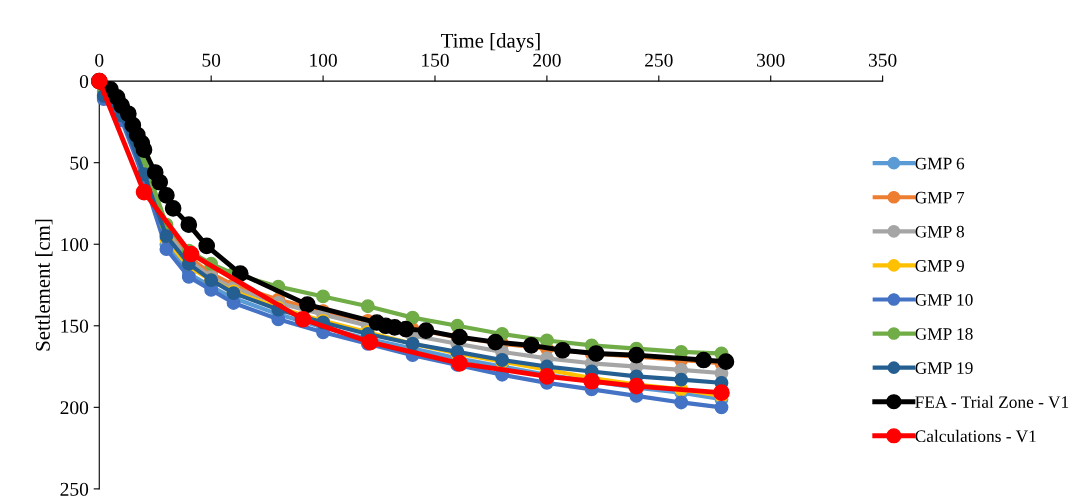 This screenshot has height=504, width=1079. I want to click on y-tick-label: 100, so click(75, 245).